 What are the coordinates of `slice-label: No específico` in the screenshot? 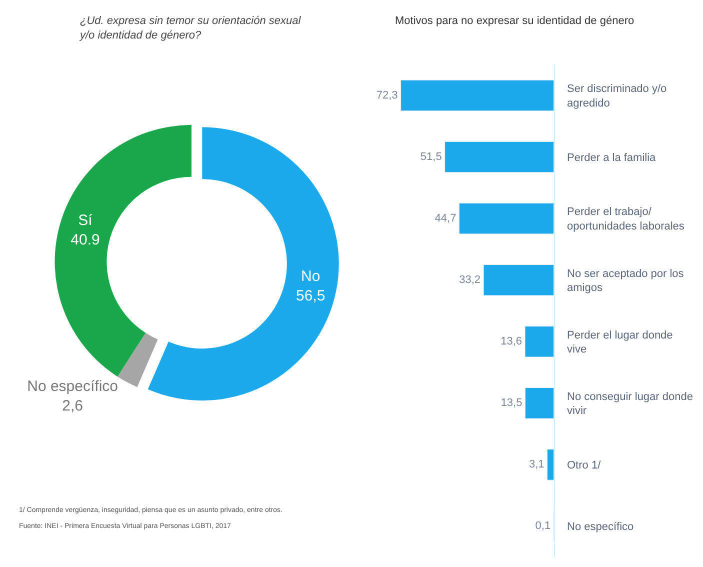 It's located at (72, 387).